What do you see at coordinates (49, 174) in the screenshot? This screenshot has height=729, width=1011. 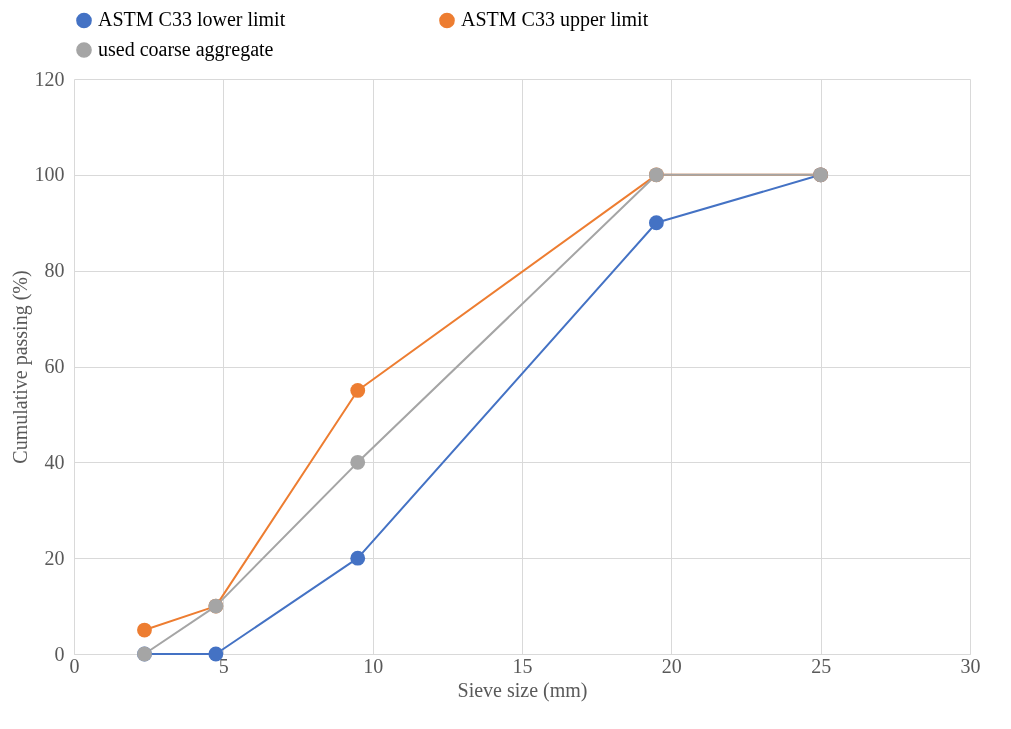 I see `y-tick-label: 100` at bounding box center [49, 174].